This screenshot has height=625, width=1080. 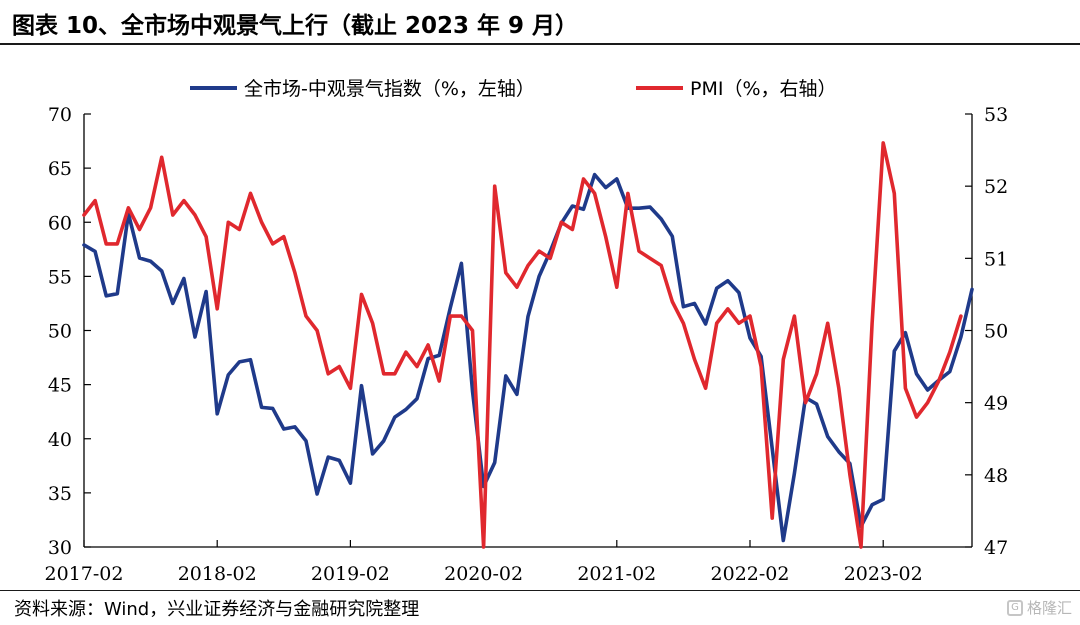 I want to click on x-axis-tick-label: 2021-02, so click(x=616, y=574).